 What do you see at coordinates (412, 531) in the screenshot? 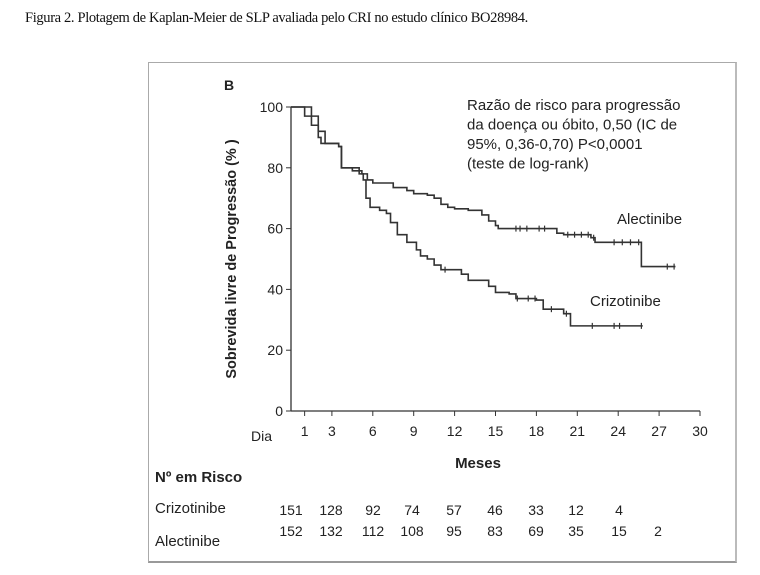
I see `risk-value: 108` at bounding box center [412, 531].